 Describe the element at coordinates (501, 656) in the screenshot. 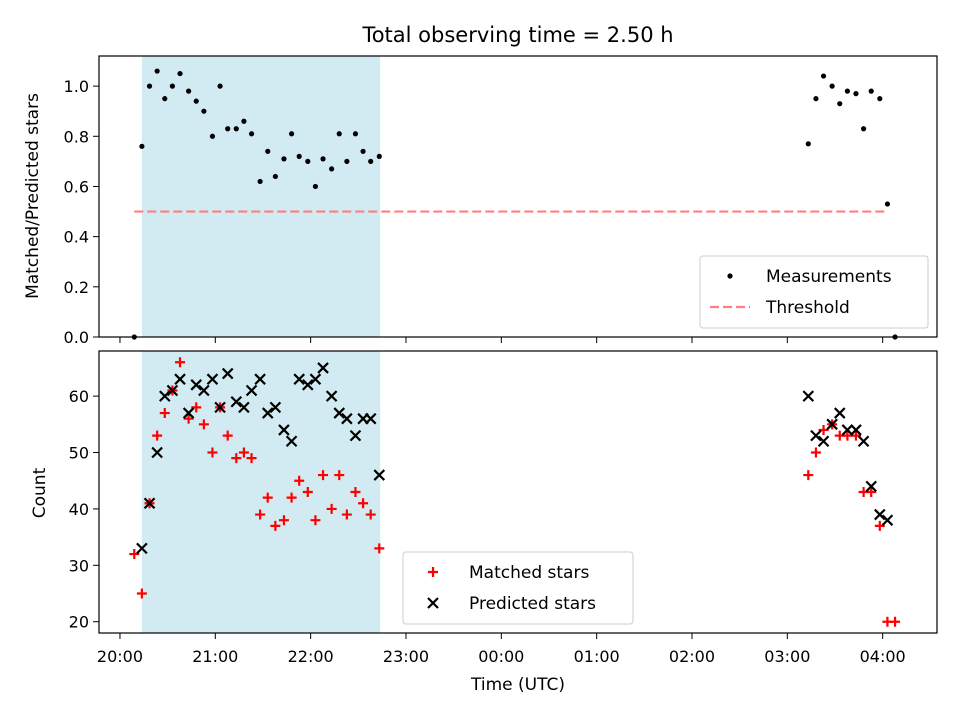

I see `x-tick-label: 00:00` at that location.